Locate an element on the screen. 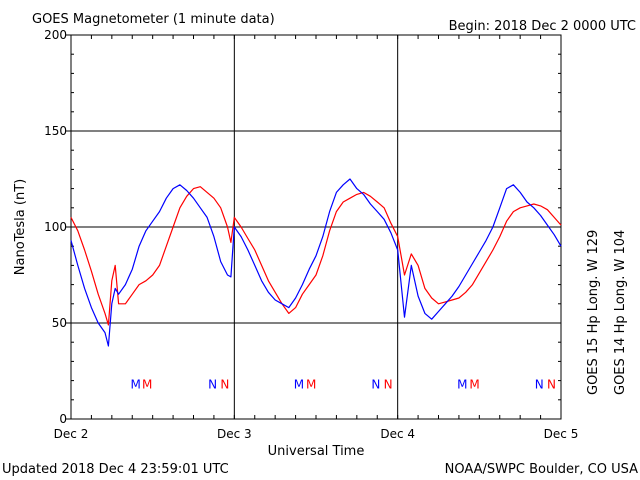  y-axis-label: NanoTesla (nT) is located at coordinates (20, 227).